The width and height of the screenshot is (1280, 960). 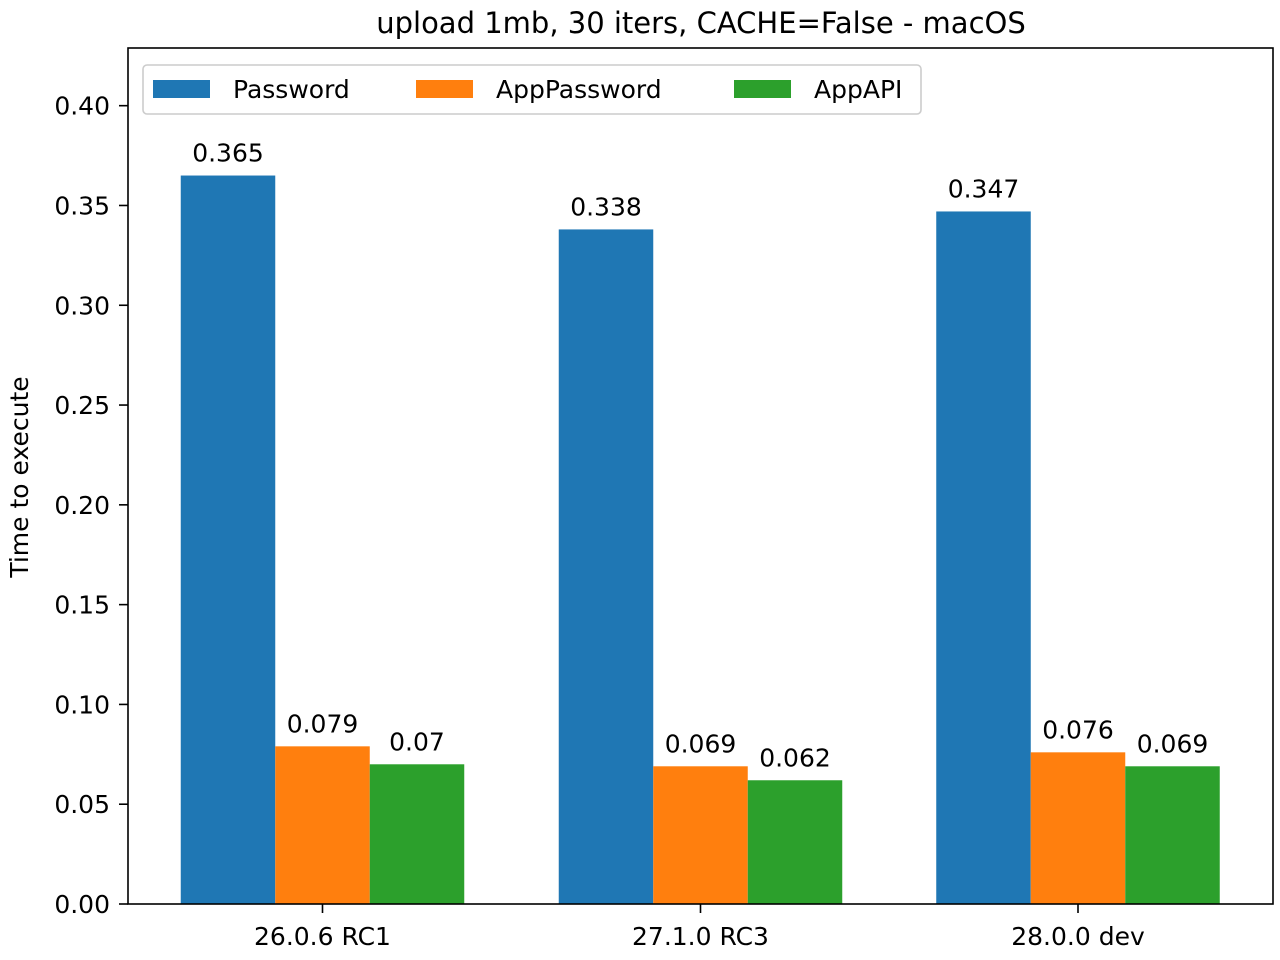 What do you see at coordinates (700, 936) in the screenshot?
I see `x-tick-label: 27.1.0 RC3` at bounding box center [700, 936].